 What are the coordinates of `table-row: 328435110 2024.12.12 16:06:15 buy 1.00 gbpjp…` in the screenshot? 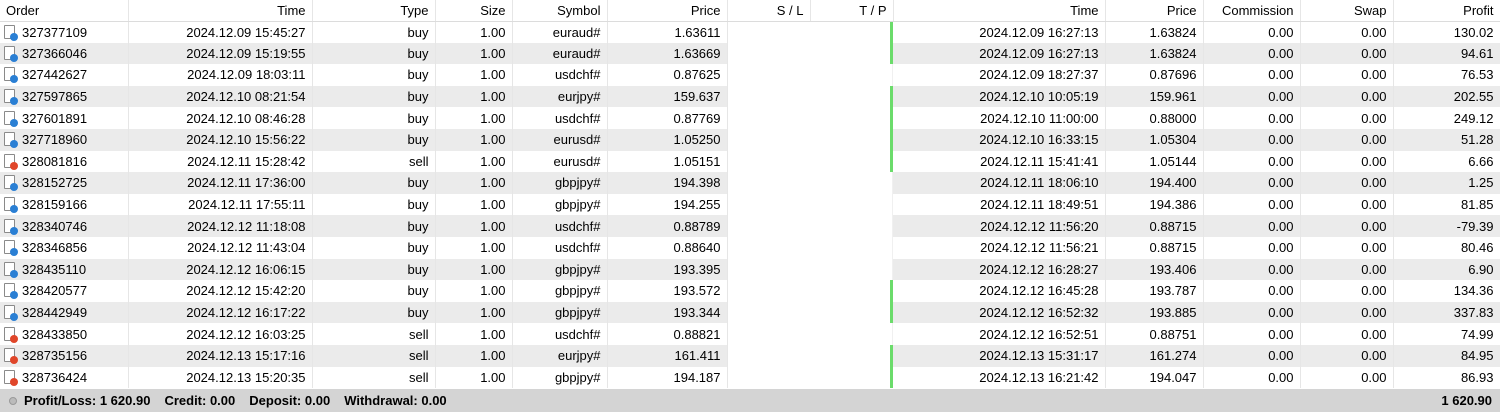 It's located at (750, 269).